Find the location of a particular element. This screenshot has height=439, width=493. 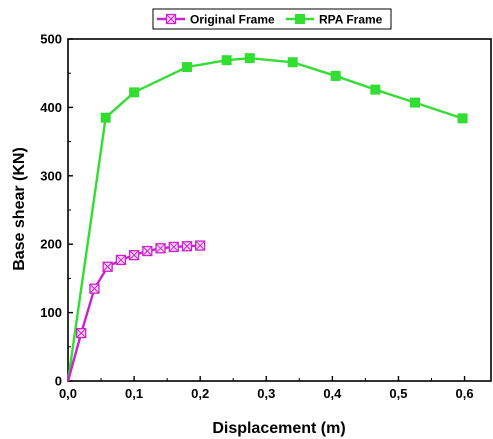

x-tick-label: 0,2 is located at coordinates (200, 393).